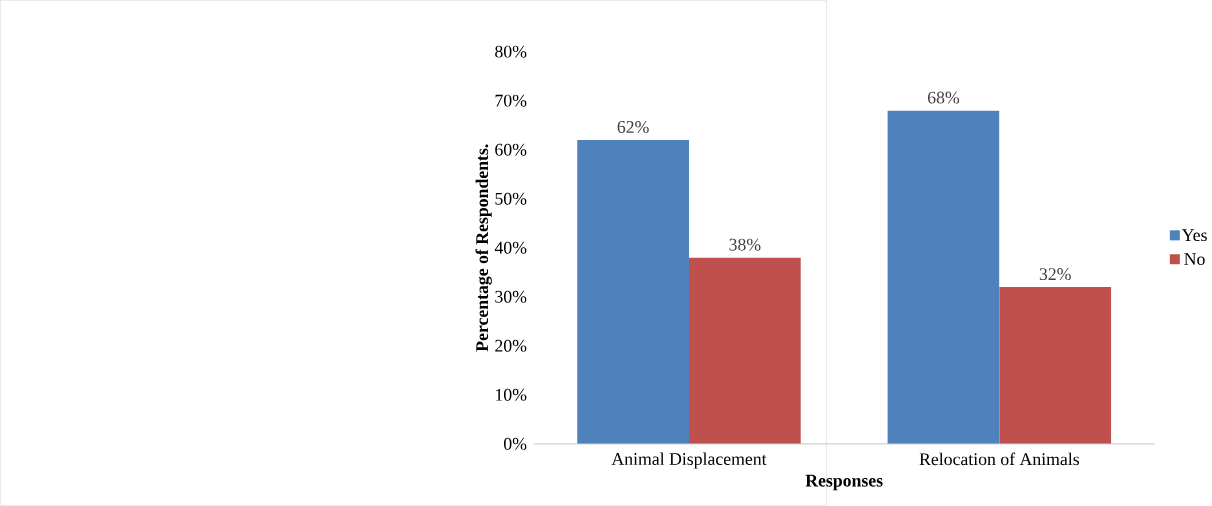  What do you see at coordinates (745, 244) in the screenshot?
I see `data-label: 38%` at bounding box center [745, 244].